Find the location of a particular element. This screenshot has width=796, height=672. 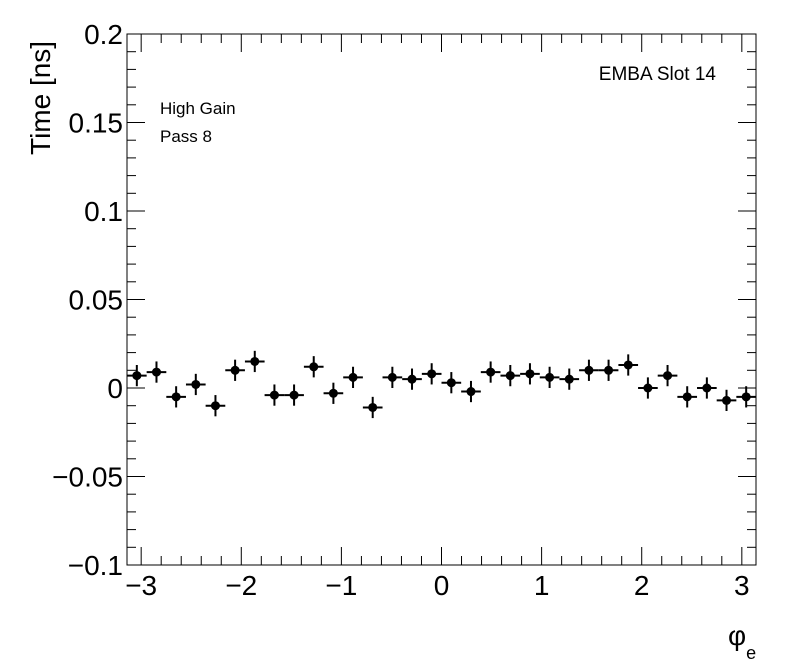

data-points is located at coordinates (441, 384).